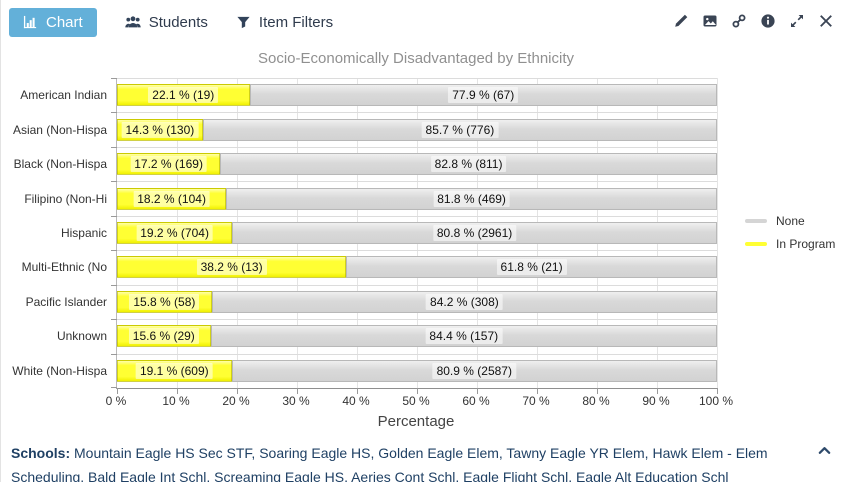 The image size is (843, 482). I want to click on bar-segment-in-program: 18.2 % (104), so click(172, 198).